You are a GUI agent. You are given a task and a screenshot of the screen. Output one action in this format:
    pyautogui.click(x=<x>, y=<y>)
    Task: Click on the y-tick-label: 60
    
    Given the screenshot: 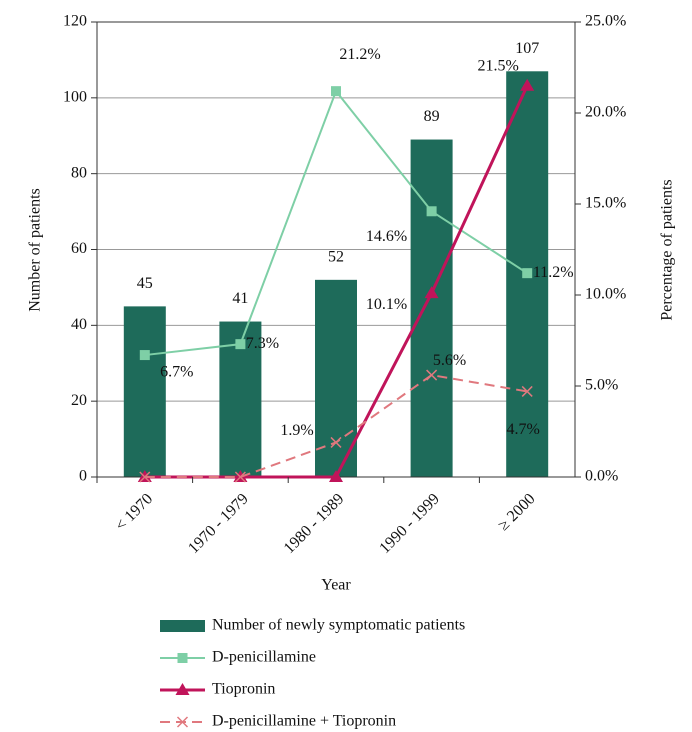 What is the action you would take?
    pyautogui.click(x=79, y=248)
    